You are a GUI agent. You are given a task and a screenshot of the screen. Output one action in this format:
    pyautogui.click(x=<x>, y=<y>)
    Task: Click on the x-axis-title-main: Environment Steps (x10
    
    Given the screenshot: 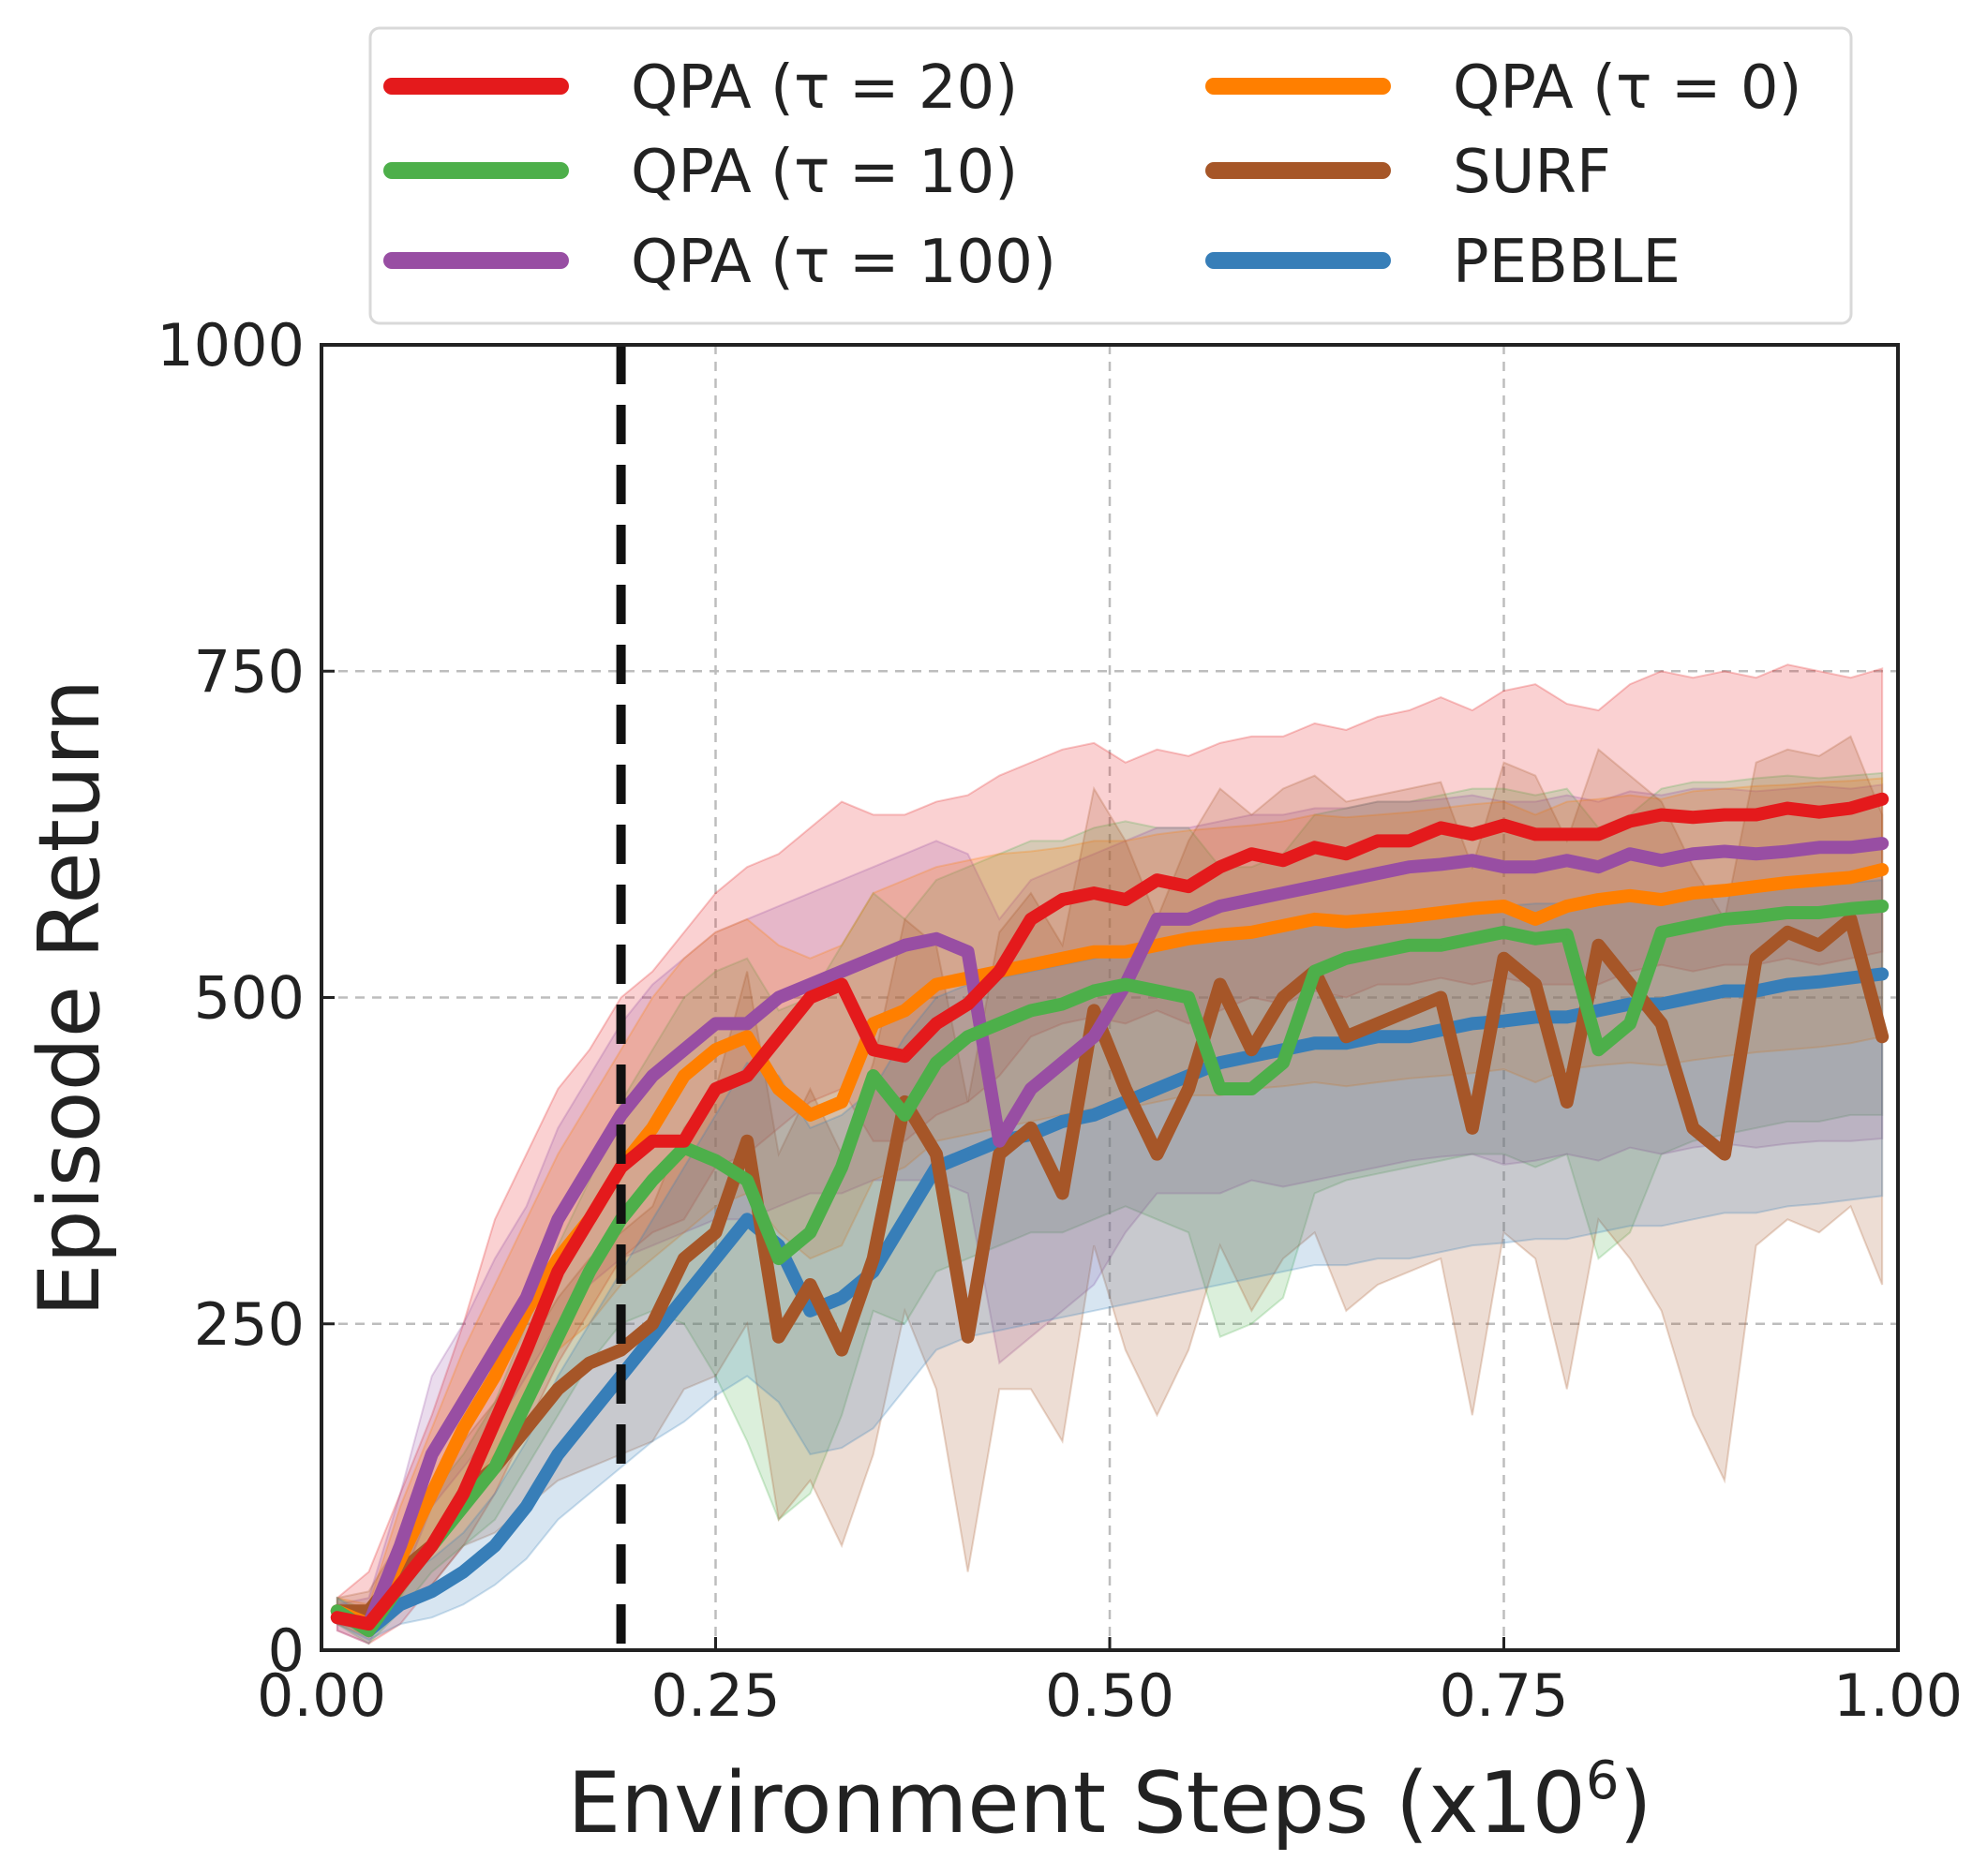 What is the action you would take?
    pyautogui.click(x=1077, y=1804)
    